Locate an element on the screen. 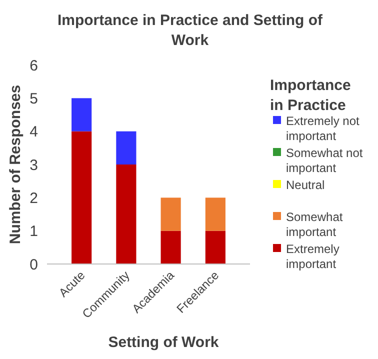 Image resolution: width=378 pixels, height=359 pixels. y-tick-label: 2 is located at coordinates (34, 198).